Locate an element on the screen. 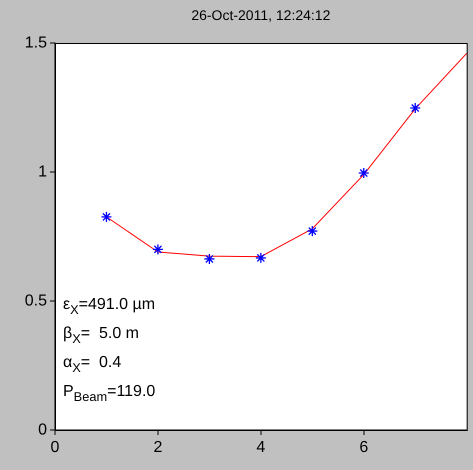 This screenshot has height=470, width=473. y-tick-label: 0 is located at coordinates (43, 429).